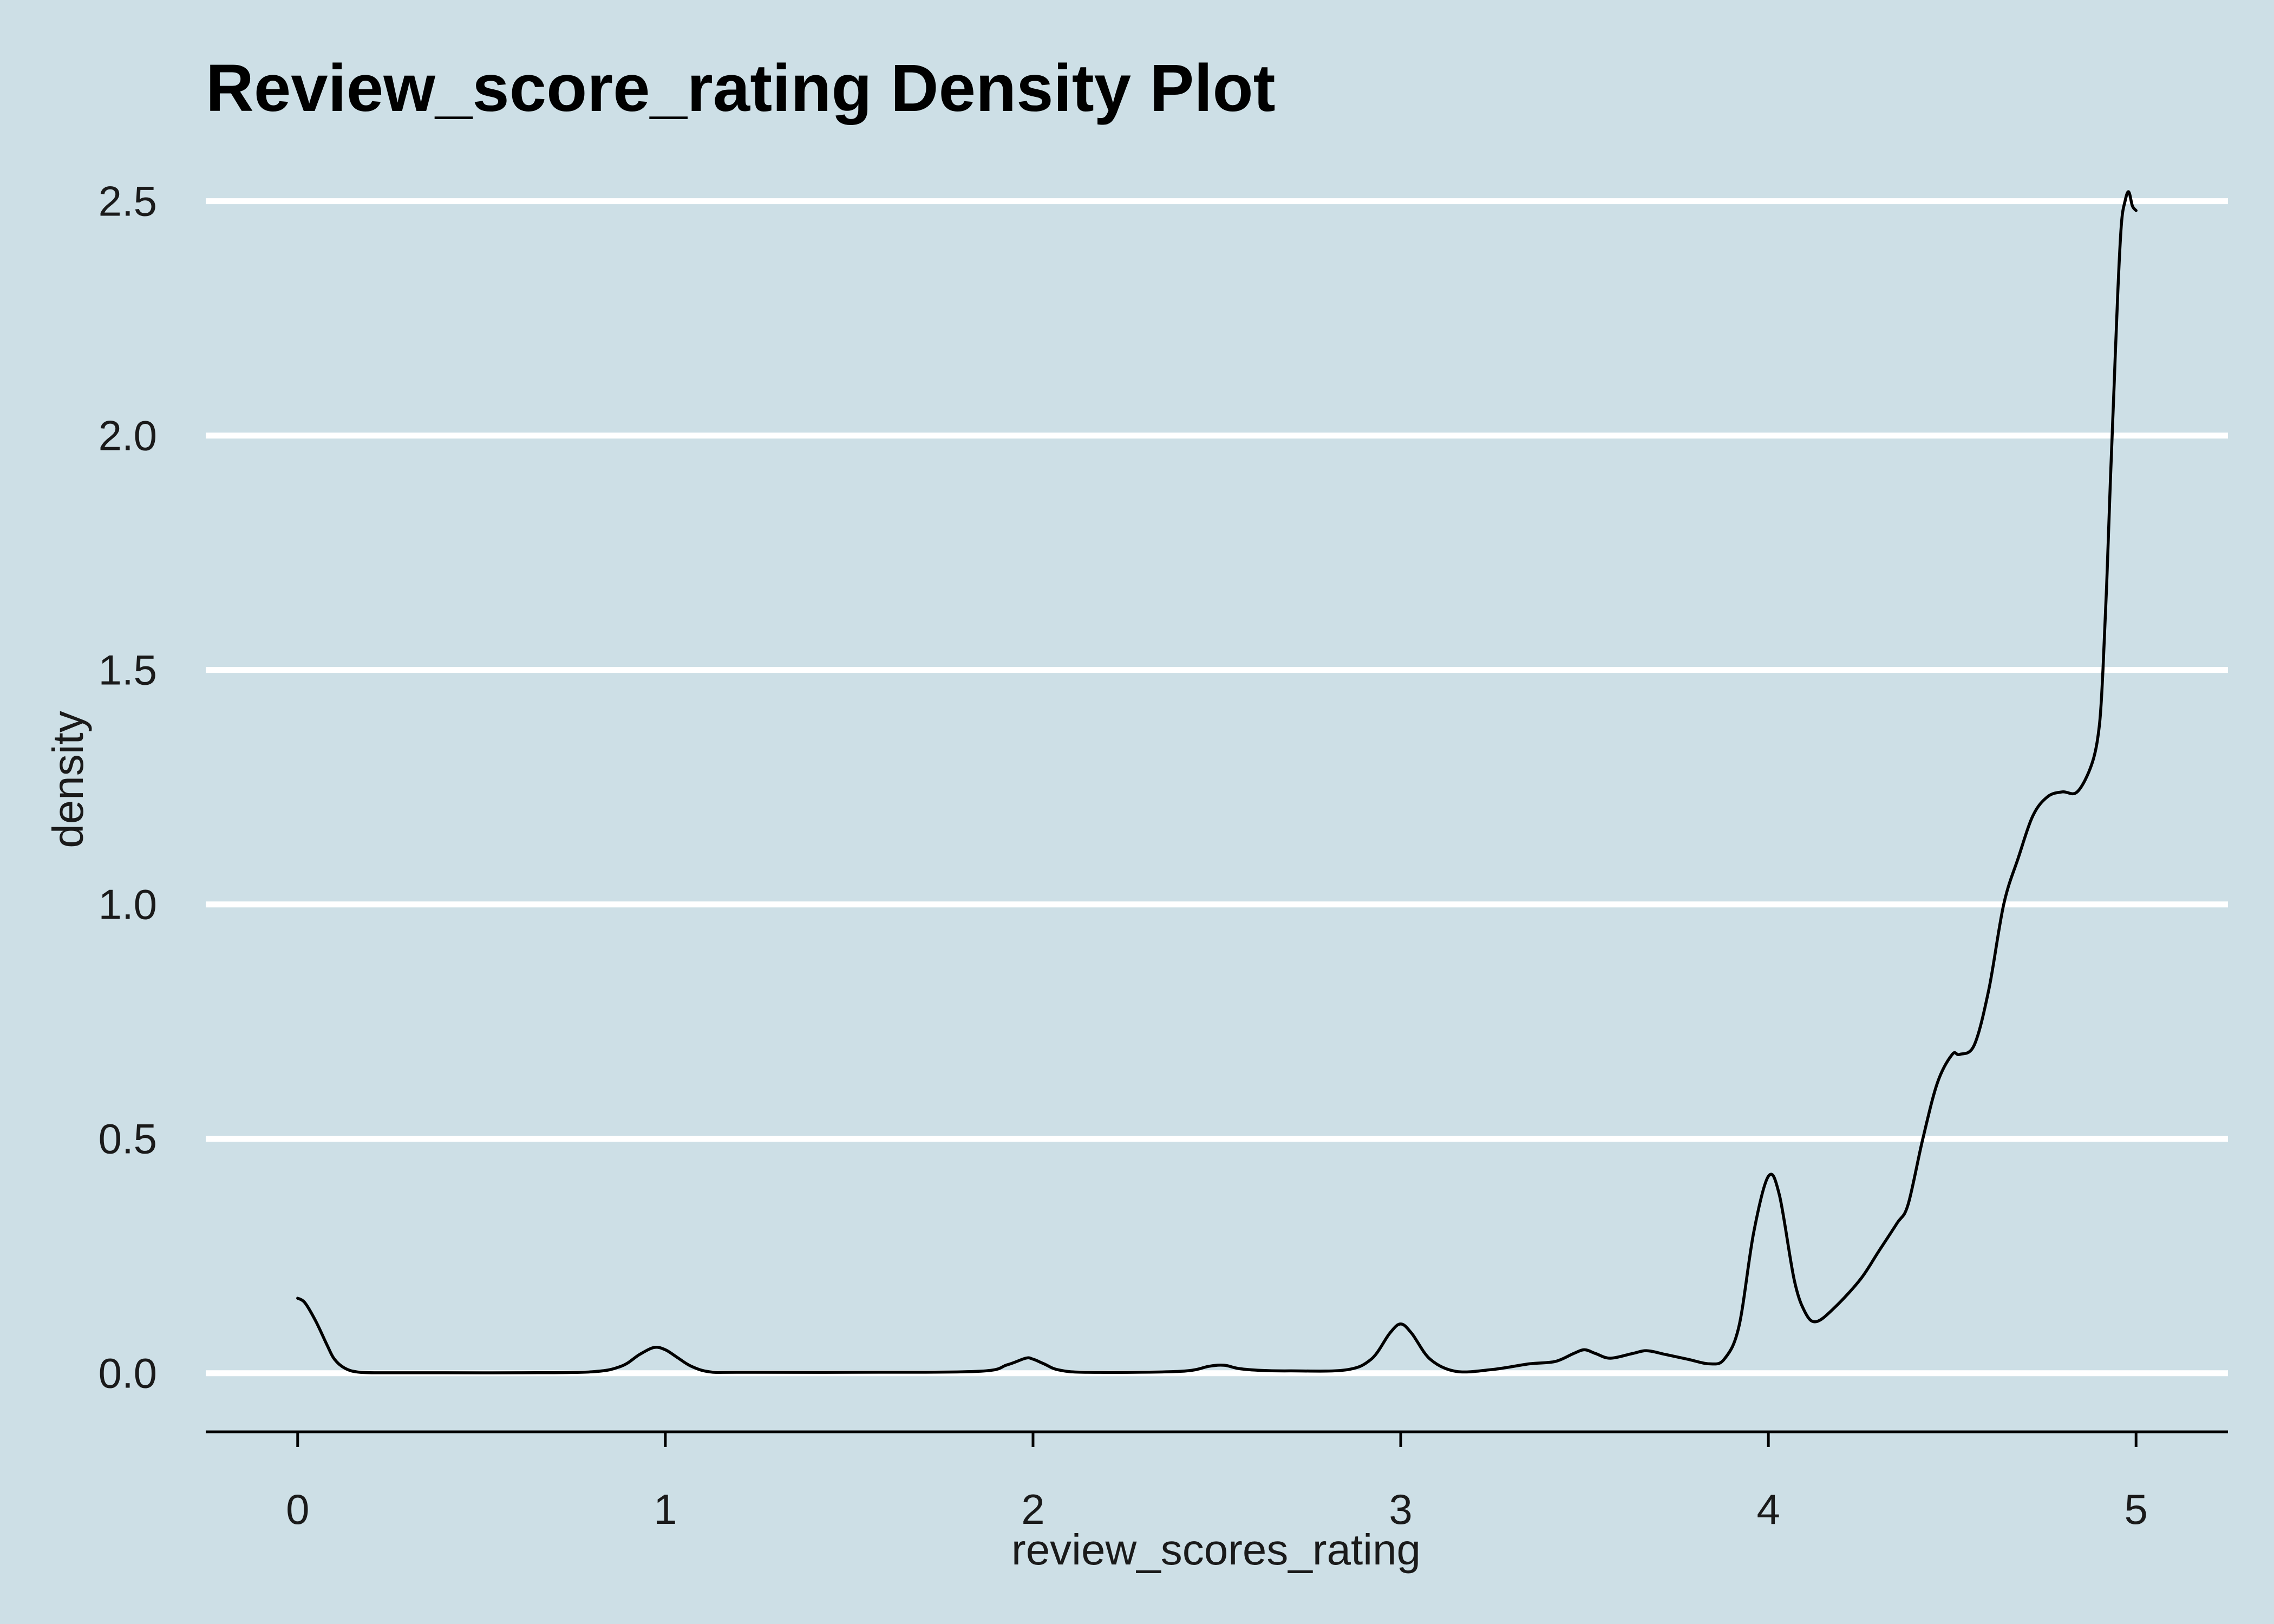  Describe the element at coordinates (2137, 1509) in the screenshot. I see `x-tick-label-5: 5` at that location.